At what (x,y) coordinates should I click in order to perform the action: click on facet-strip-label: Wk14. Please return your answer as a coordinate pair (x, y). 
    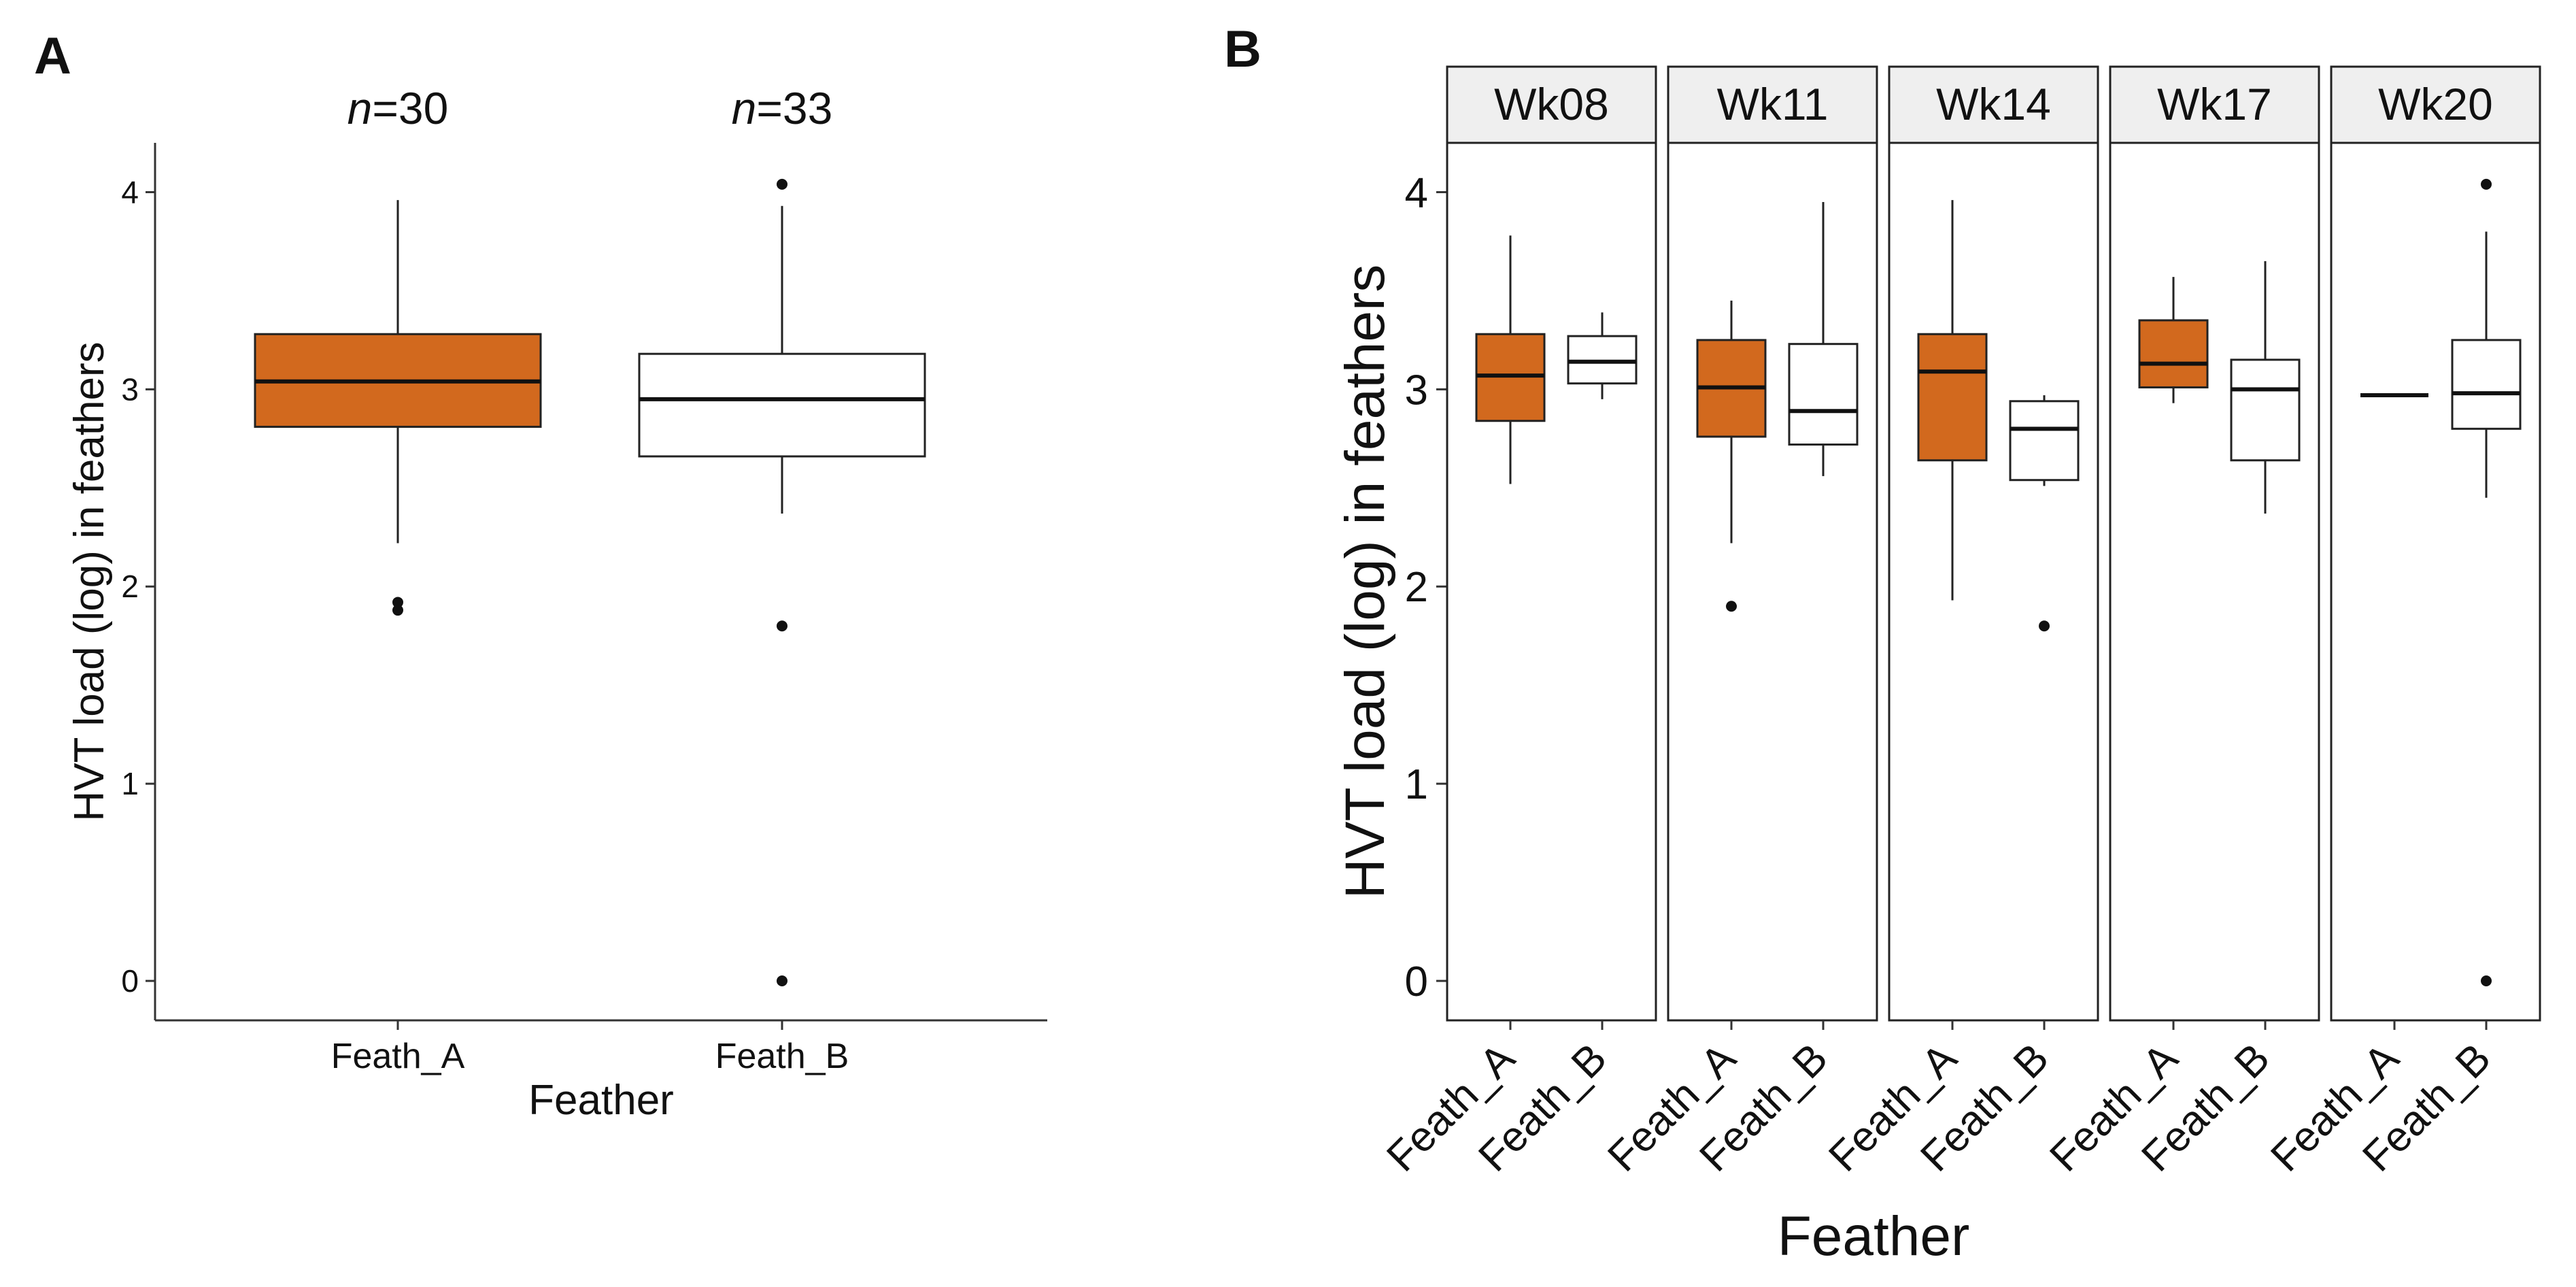
    Looking at the image, I should click on (1993, 104).